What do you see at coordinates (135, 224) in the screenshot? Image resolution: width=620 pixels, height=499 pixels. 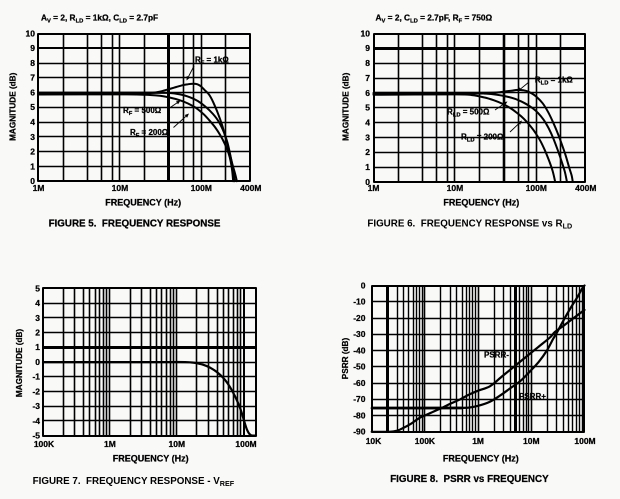 I see `svg-text: FIGURE 5. FREQUENCY RESPONSE` at bounding box center [135, 224].